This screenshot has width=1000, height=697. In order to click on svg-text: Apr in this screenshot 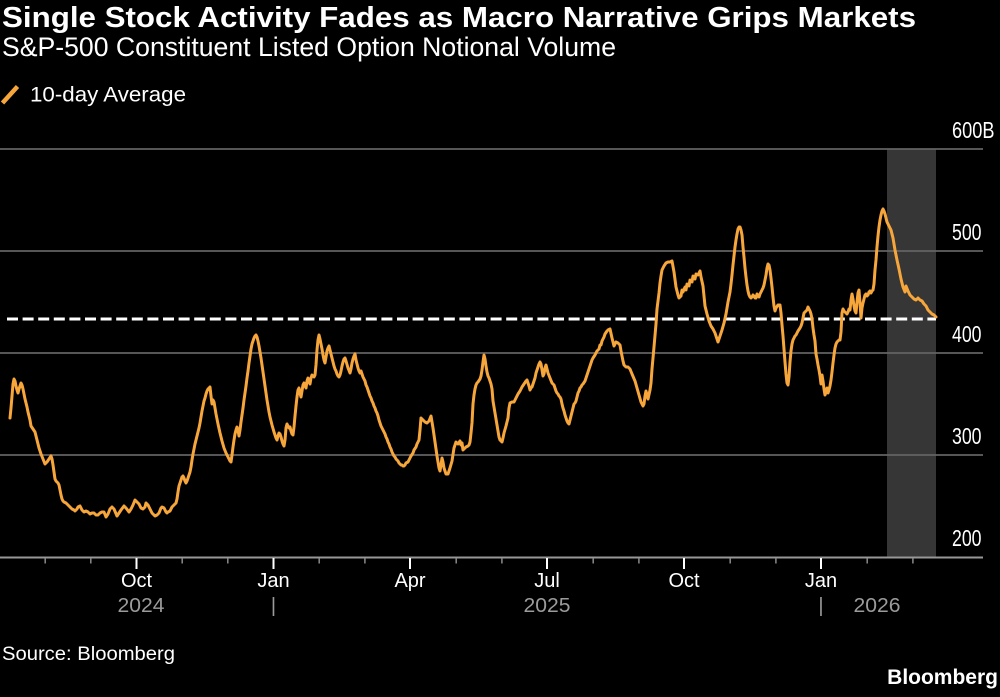, I will do `click(409, 581)`.